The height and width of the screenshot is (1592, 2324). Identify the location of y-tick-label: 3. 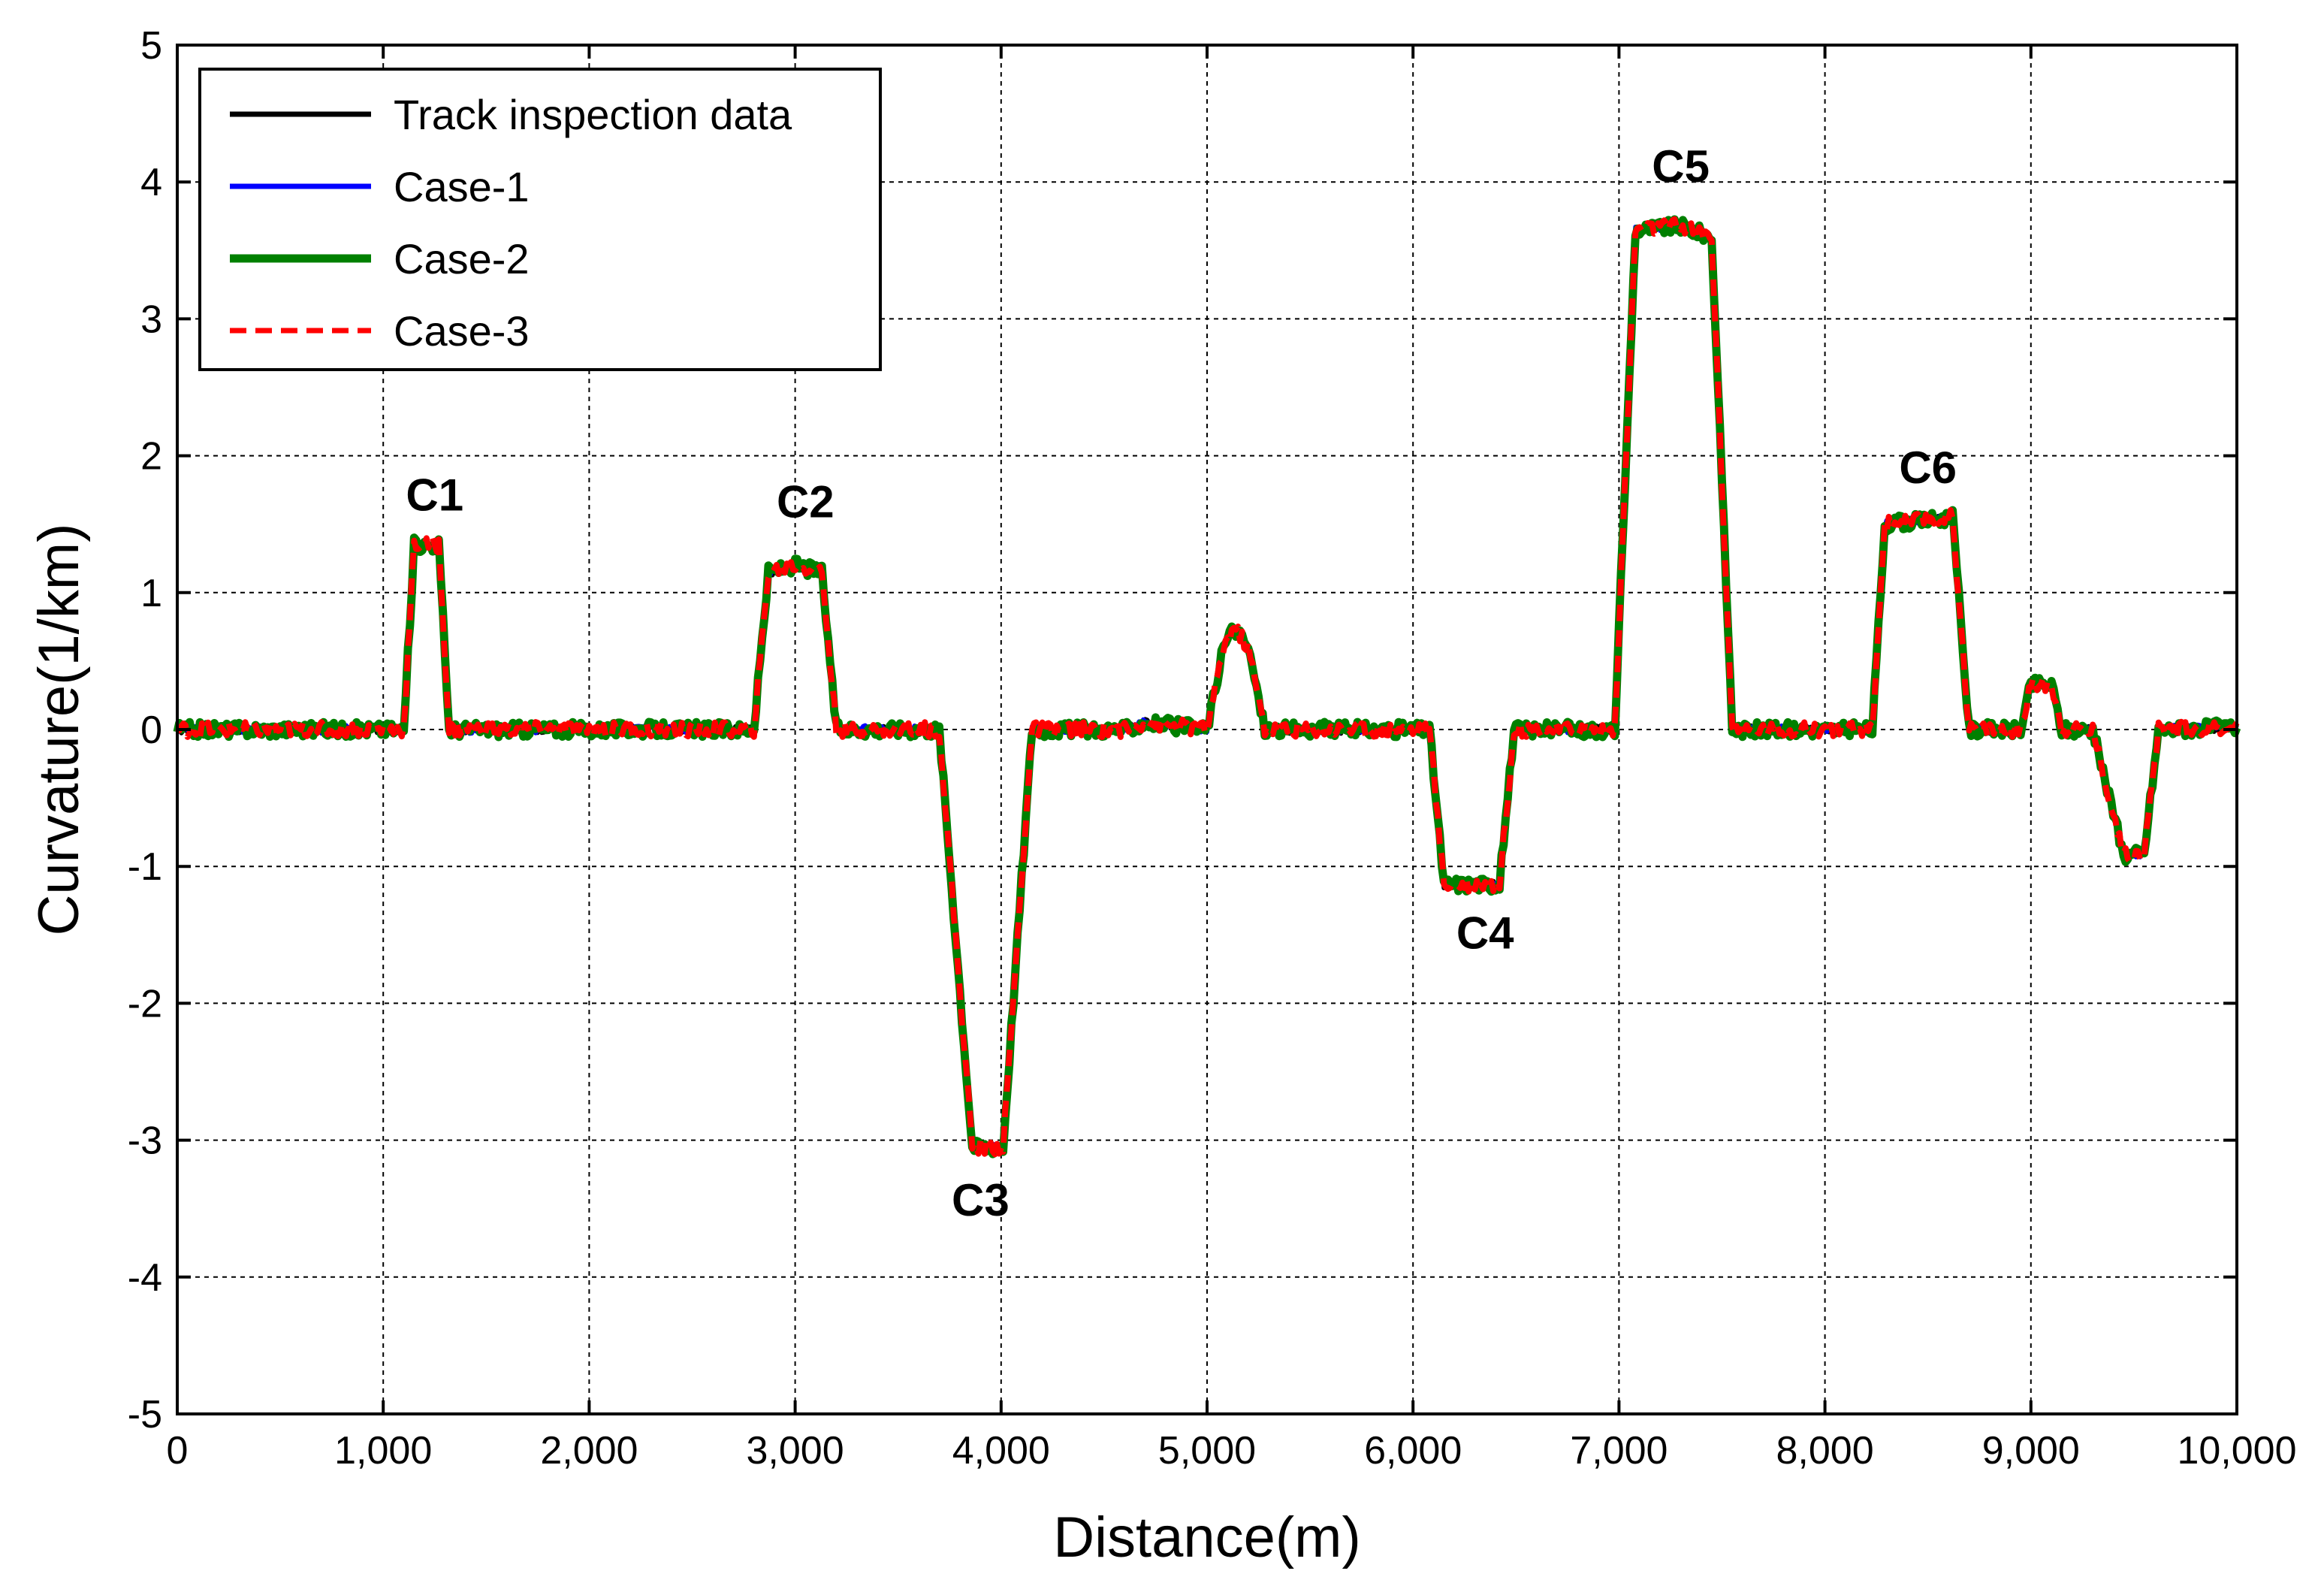
(151, 319).